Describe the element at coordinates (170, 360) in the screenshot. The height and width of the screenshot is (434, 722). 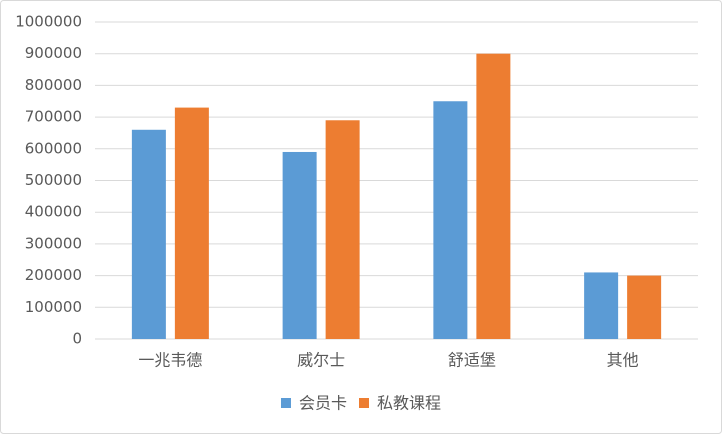
I see `x-tick-label: 一兆韦德` at that location.